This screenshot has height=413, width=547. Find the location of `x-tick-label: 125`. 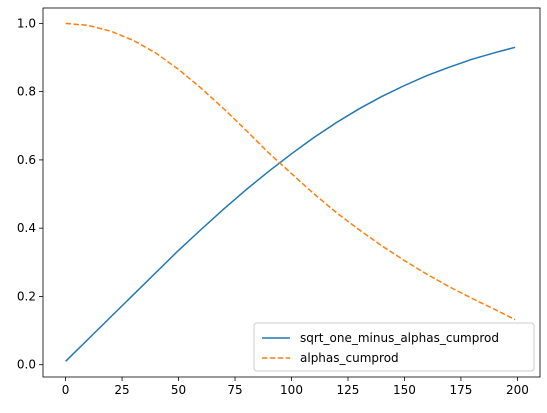

x-tick-label: 125 is located at coordinates (348, 390).